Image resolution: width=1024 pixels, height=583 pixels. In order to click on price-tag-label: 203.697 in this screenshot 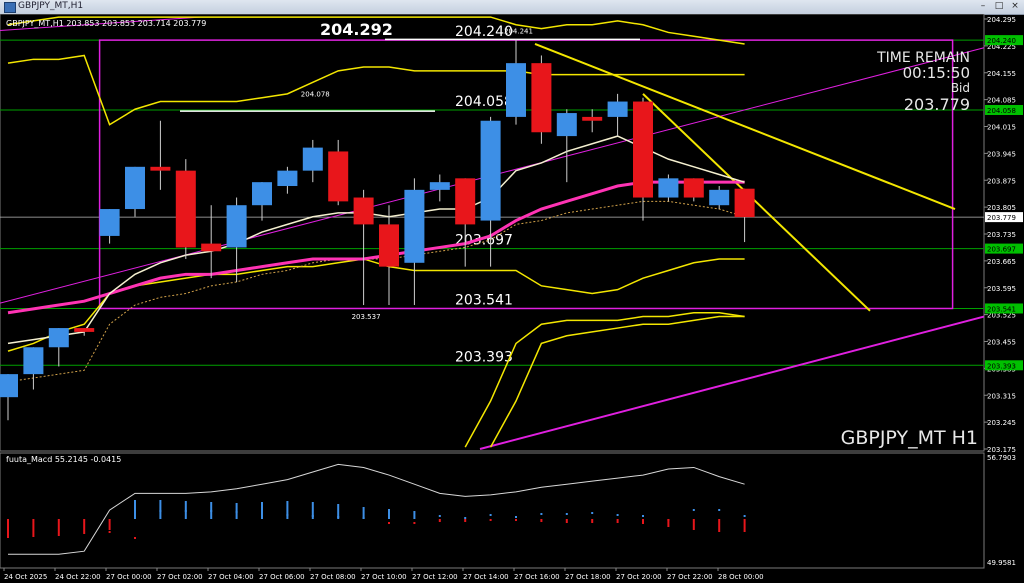, I will do `click(1001, 250)`.